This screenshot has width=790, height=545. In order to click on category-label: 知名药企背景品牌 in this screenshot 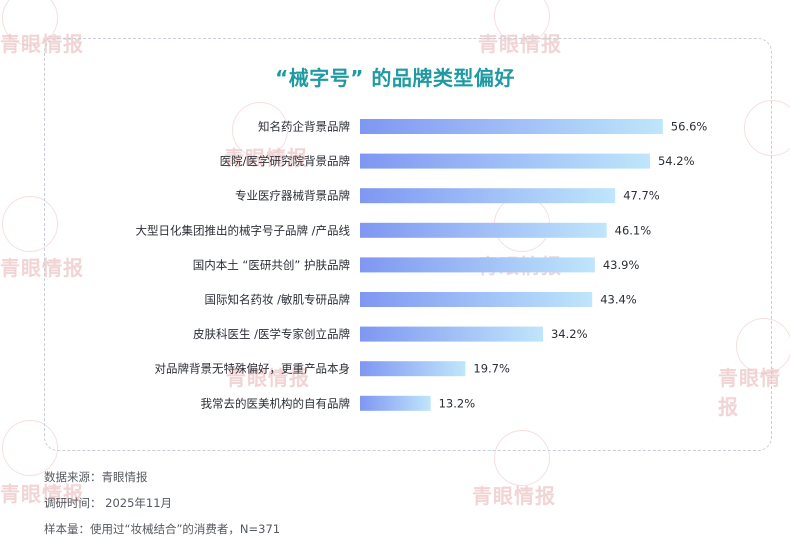, I will do `click(304, 127)`.